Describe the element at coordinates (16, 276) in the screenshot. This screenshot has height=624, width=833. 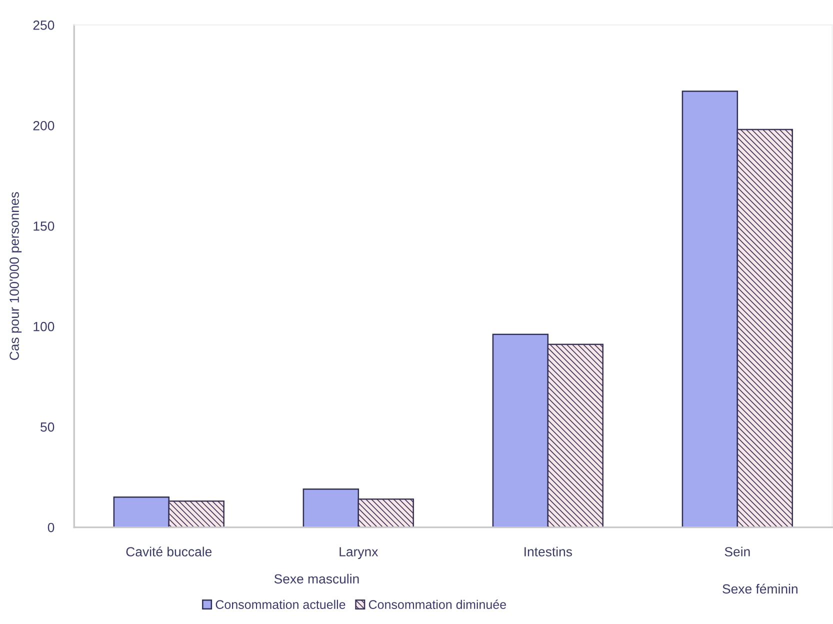
I see `y-axis-title: Cas pour 100'000 personnes` at that location.